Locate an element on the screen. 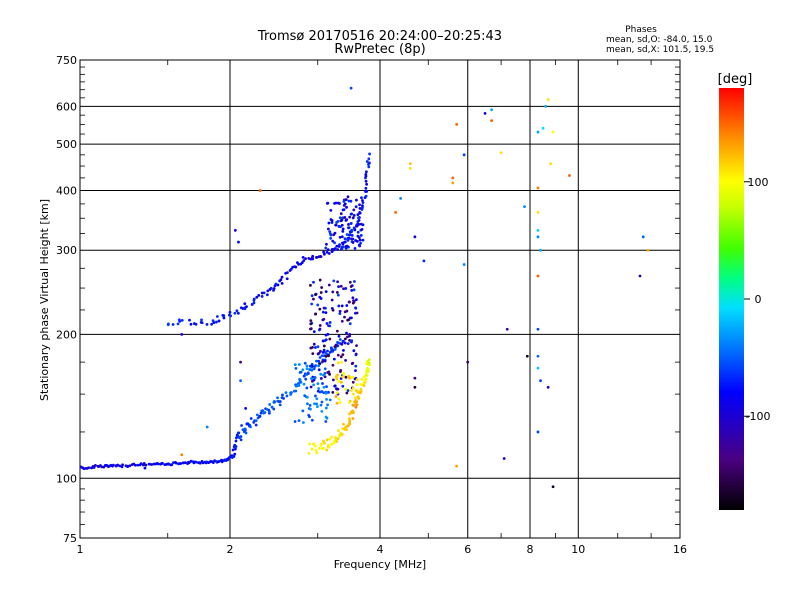 This screenshot has height=600, width=800. chart-title: Tromsø 20170516 20:24:00–20:25:43 is located at coordinates (379, 36).